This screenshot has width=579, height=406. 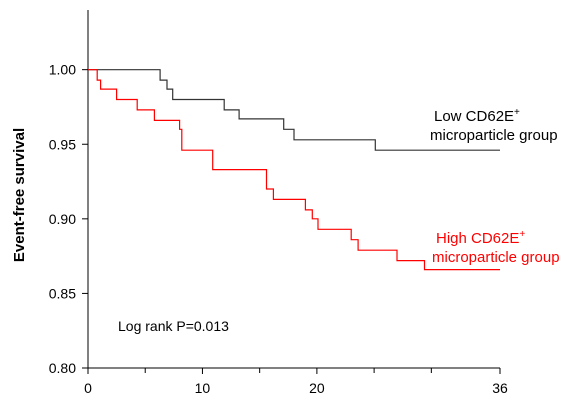 I want to click on high-group-label-text: High CD62E, so click(x=477, y=238).